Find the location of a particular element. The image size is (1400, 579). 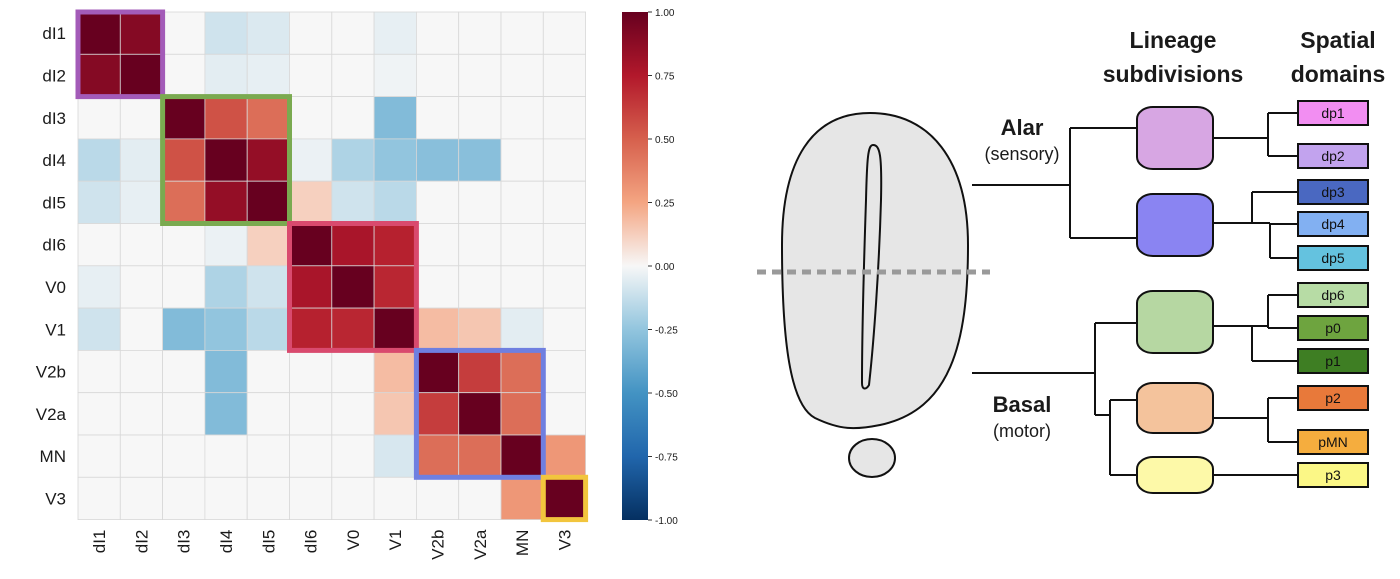

basal-sub-label: (motor) is located at coordinates (1022, 431).